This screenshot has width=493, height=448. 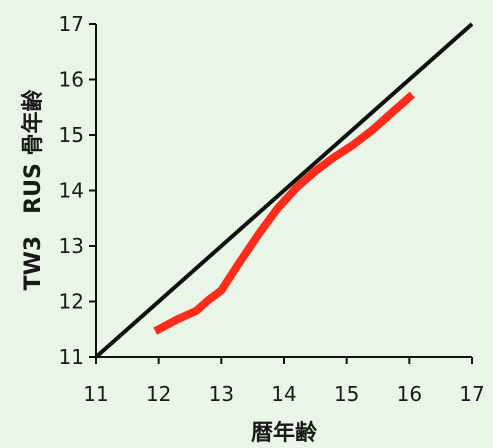 I want to click on y-tick-label-3: 14, so click(x=71, y=191).